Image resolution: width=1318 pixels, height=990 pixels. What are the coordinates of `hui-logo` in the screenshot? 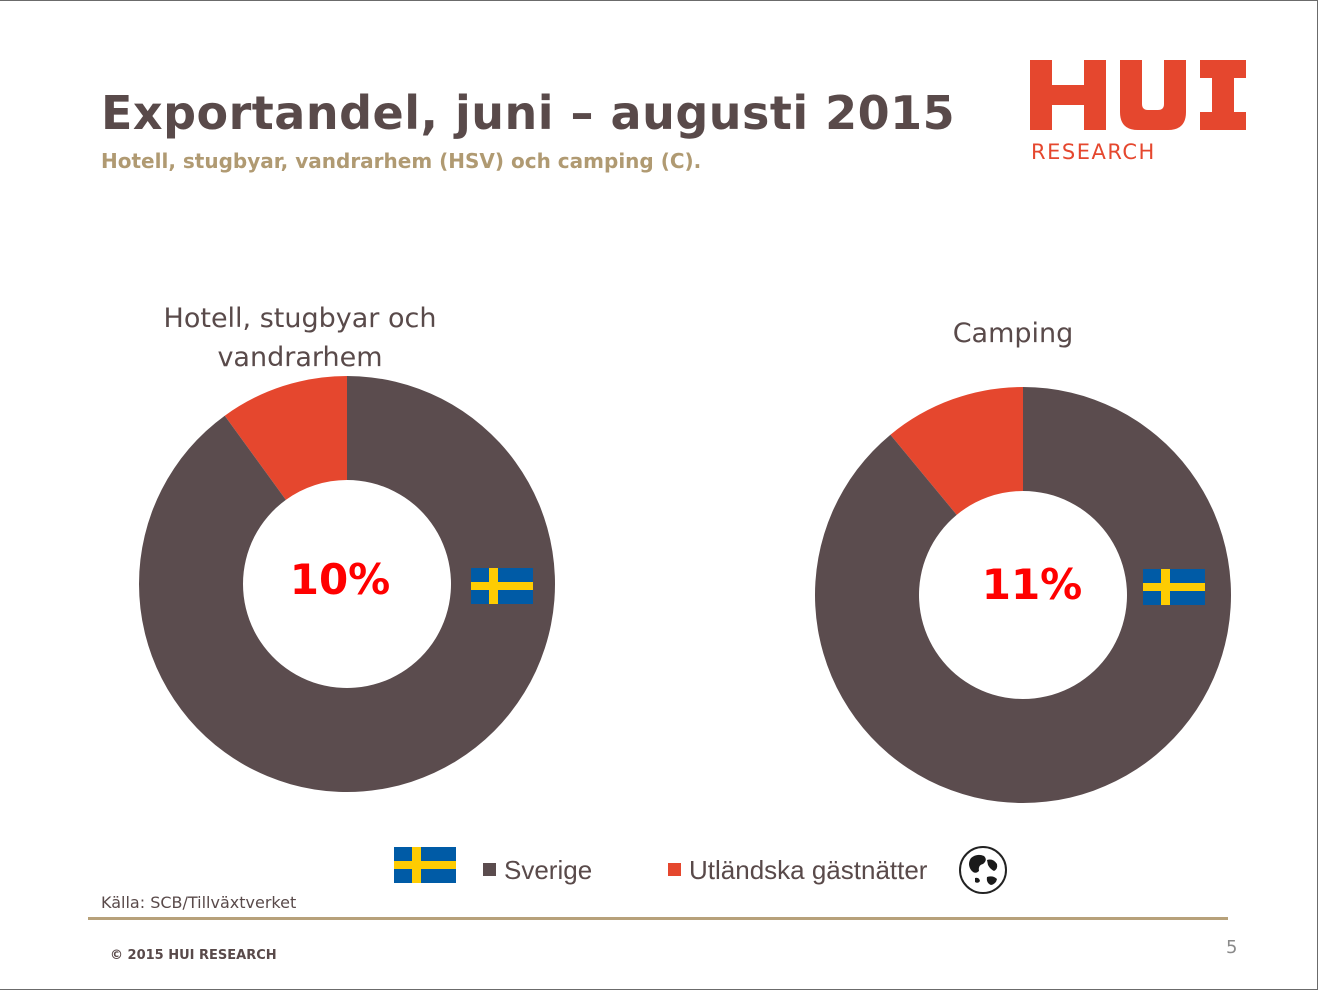 It's located at (1138, 95).